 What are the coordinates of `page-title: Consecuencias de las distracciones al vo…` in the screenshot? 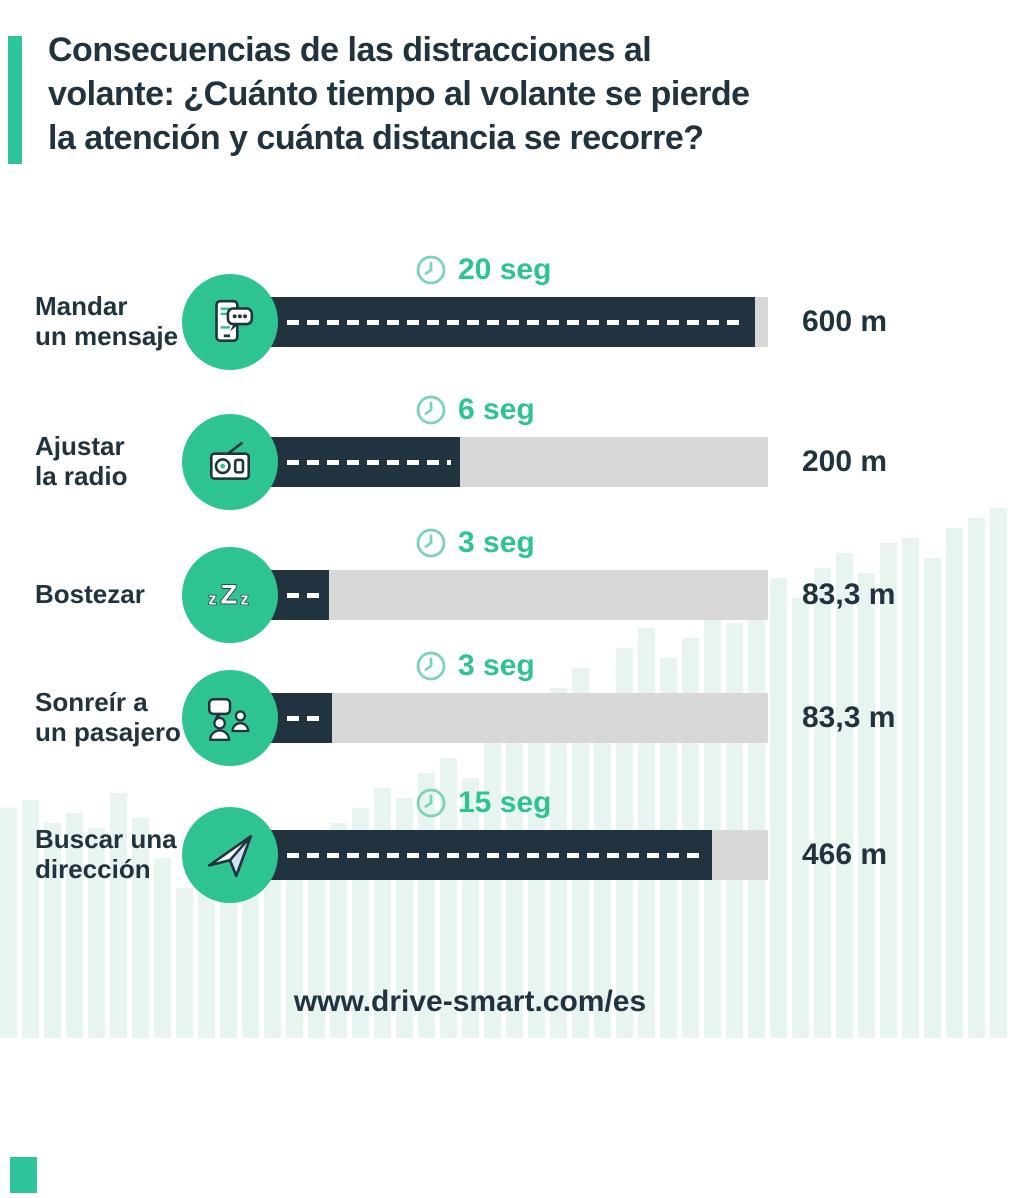 It's located at (399, 94).